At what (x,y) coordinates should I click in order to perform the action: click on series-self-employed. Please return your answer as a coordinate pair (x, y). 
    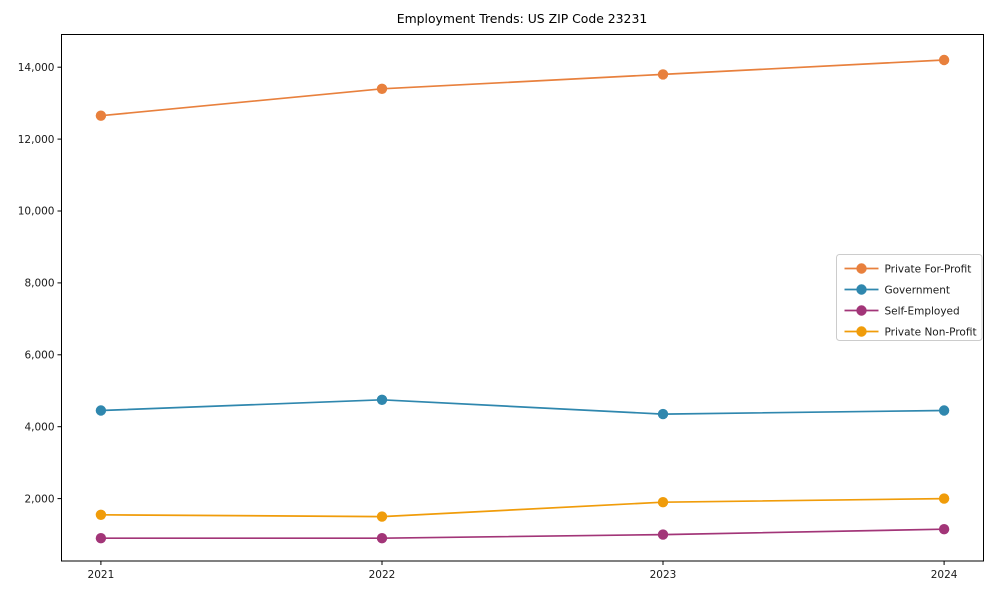
    Looking at the image, I should click on (522, 534).